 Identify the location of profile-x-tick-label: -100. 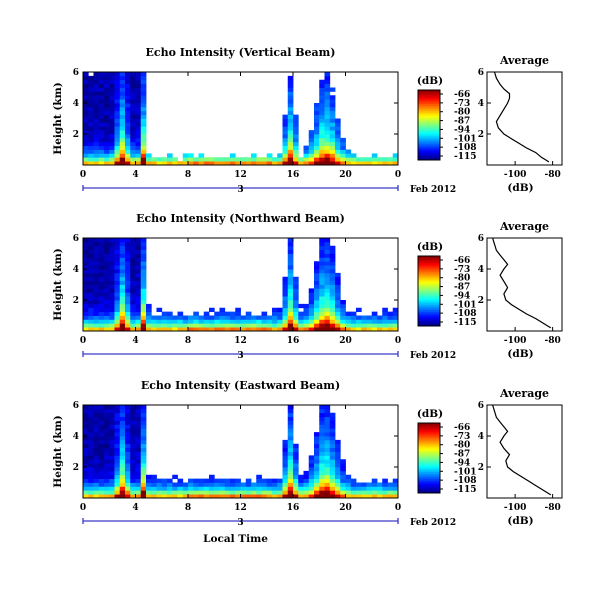
(515, 341).